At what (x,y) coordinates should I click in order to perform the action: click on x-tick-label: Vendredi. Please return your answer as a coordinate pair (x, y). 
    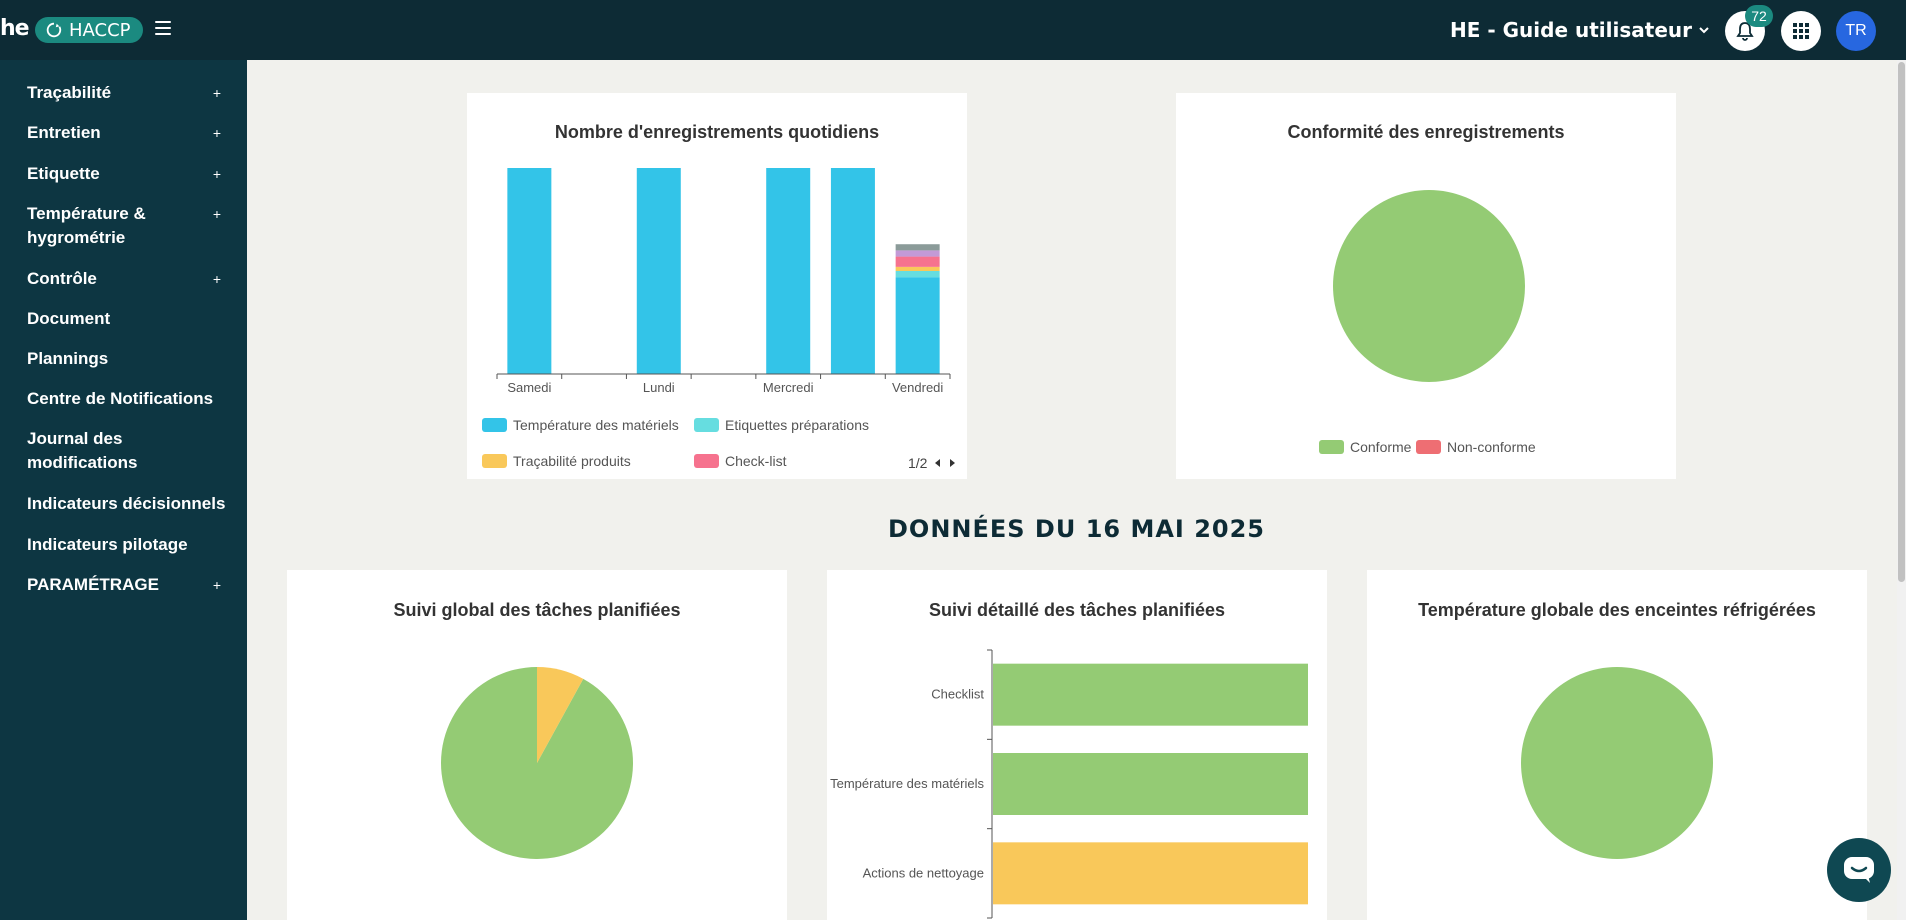
    Looking at the image, I should click on (917, 387).